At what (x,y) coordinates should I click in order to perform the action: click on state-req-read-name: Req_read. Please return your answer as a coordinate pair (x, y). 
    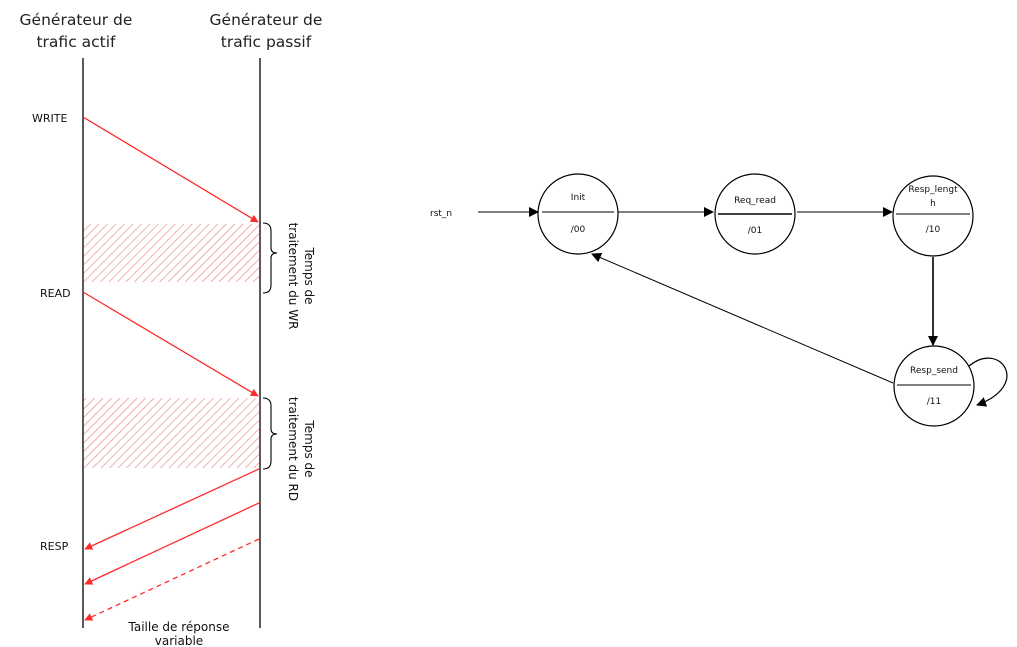
    Looking at the image, I should click on (755, 201).